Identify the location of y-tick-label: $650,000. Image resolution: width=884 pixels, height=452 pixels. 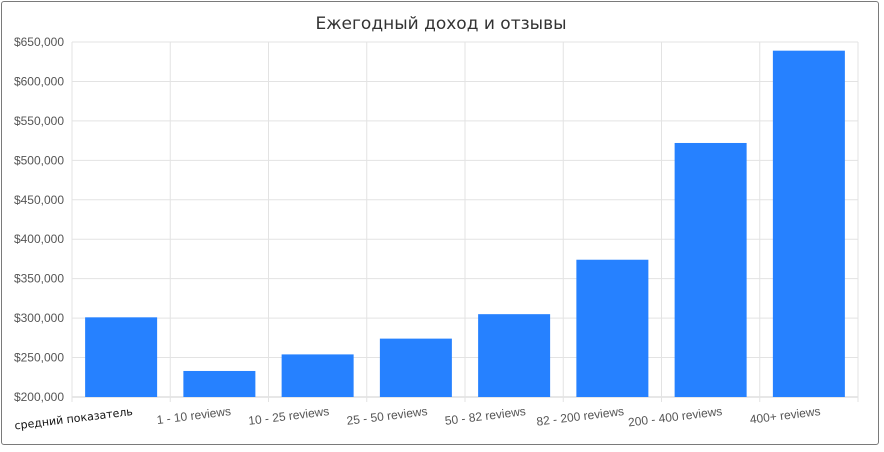
(39, 42).